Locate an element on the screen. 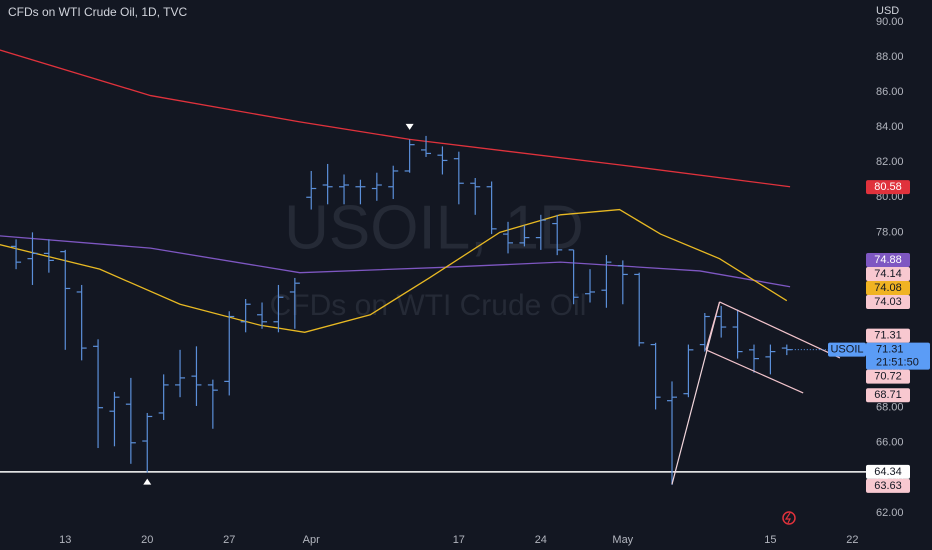 The image size is (932, 550). price-label: 74.88 is located at coordinates (888, 260).